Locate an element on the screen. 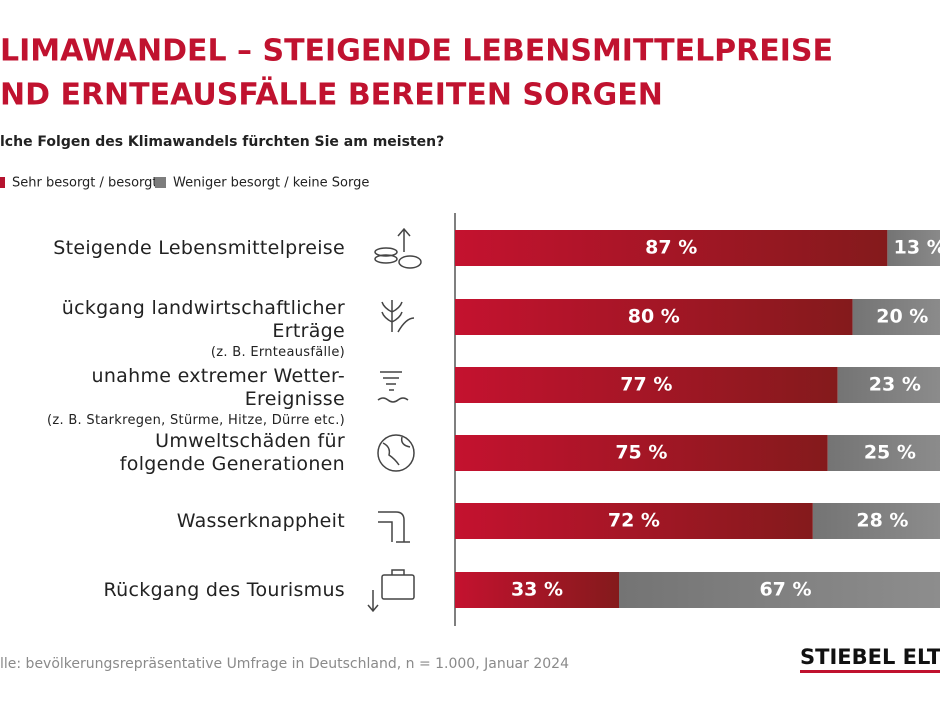  value-label: 77 % is located at coordinates (646, 385).